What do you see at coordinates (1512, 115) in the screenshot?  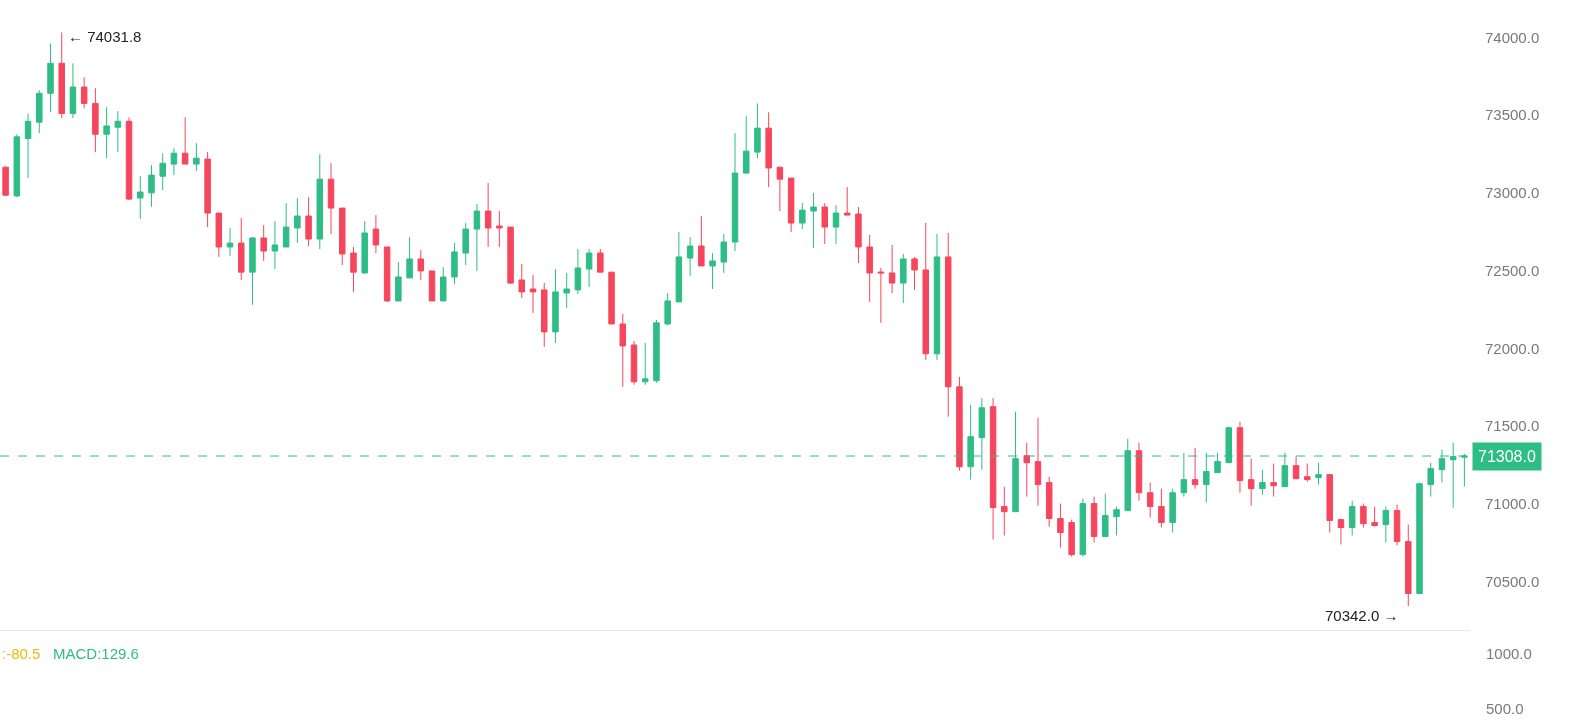 I see `y-tick-label: 73500.0` at bounding box center [1512, 115].